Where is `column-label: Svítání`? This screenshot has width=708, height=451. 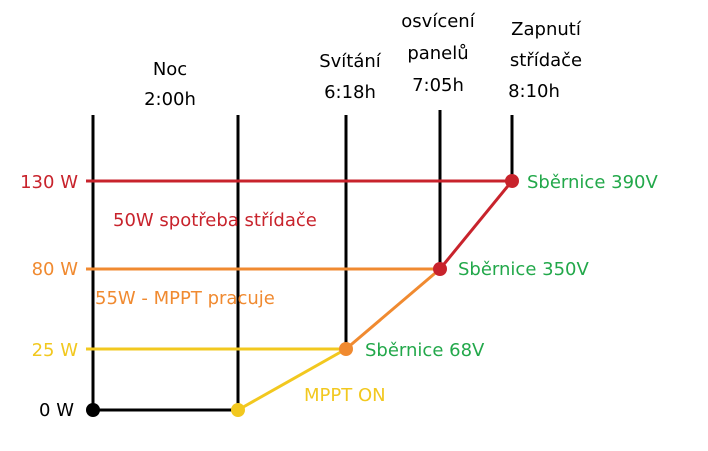 column-label: Svítání is located at coordinates (350, 61).